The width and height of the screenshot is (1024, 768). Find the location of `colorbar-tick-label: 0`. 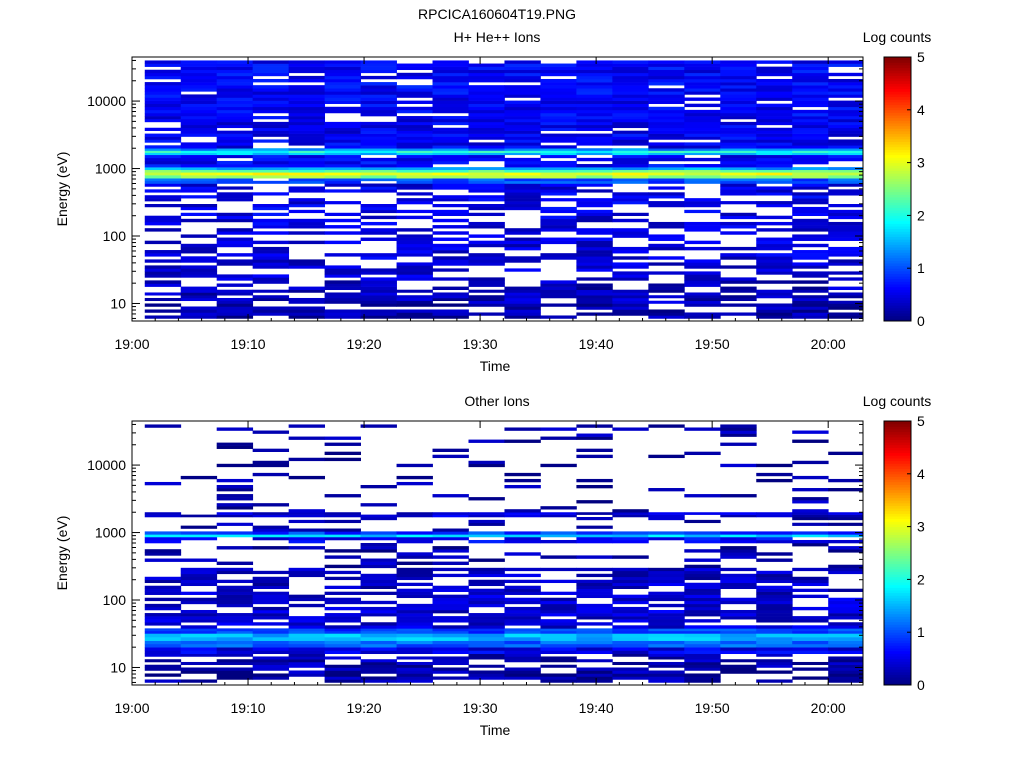

colorbar-tick-label: 0 is located at coordinates (921, 321).